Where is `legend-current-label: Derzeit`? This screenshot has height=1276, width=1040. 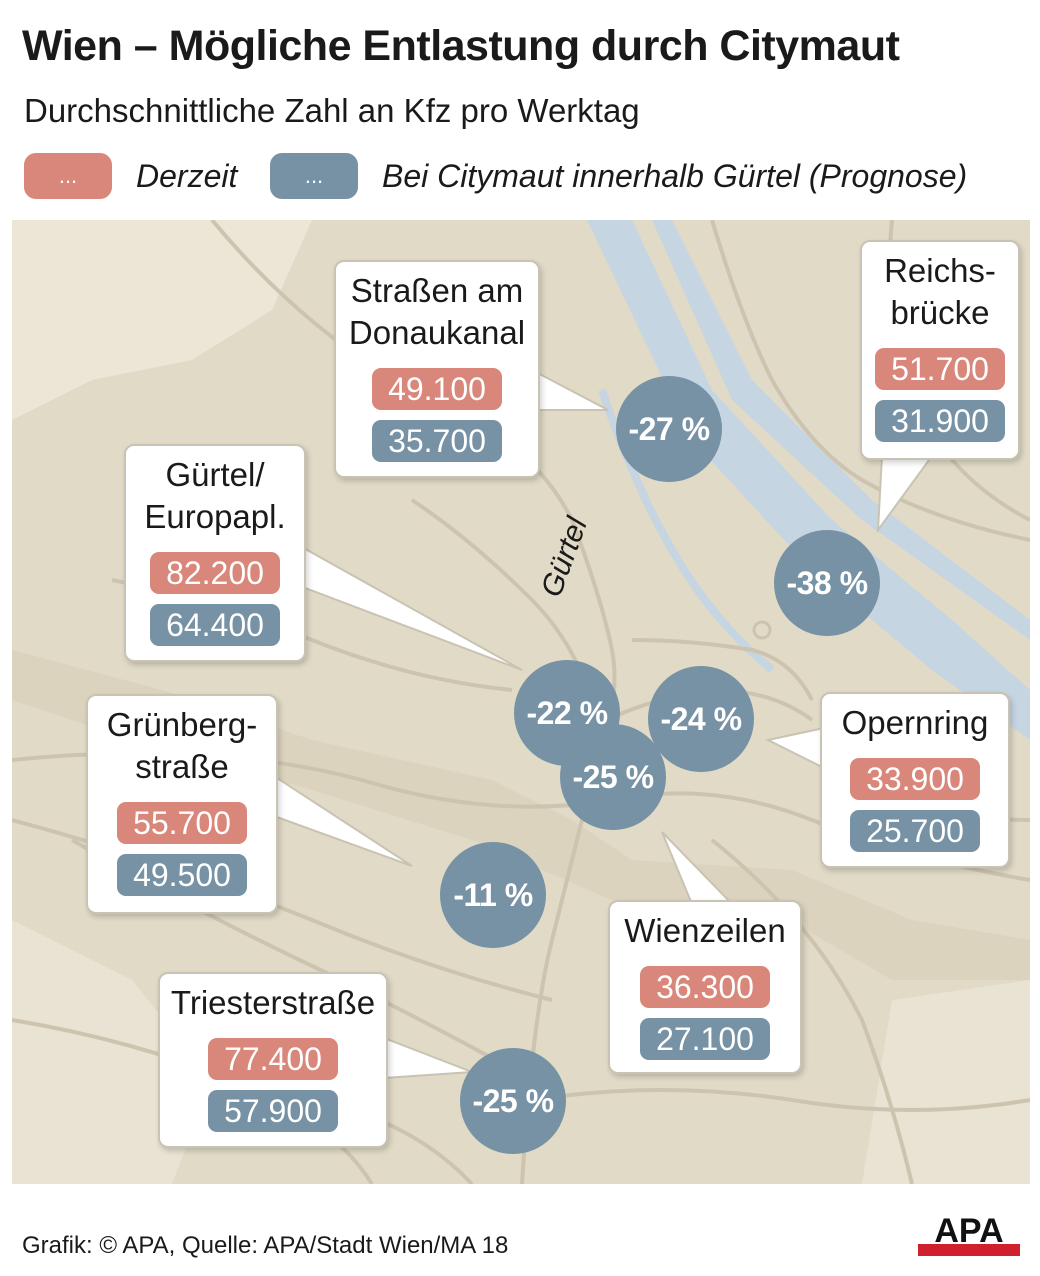
legend-current-label: Derzeit is located at coordinates (187, 175).